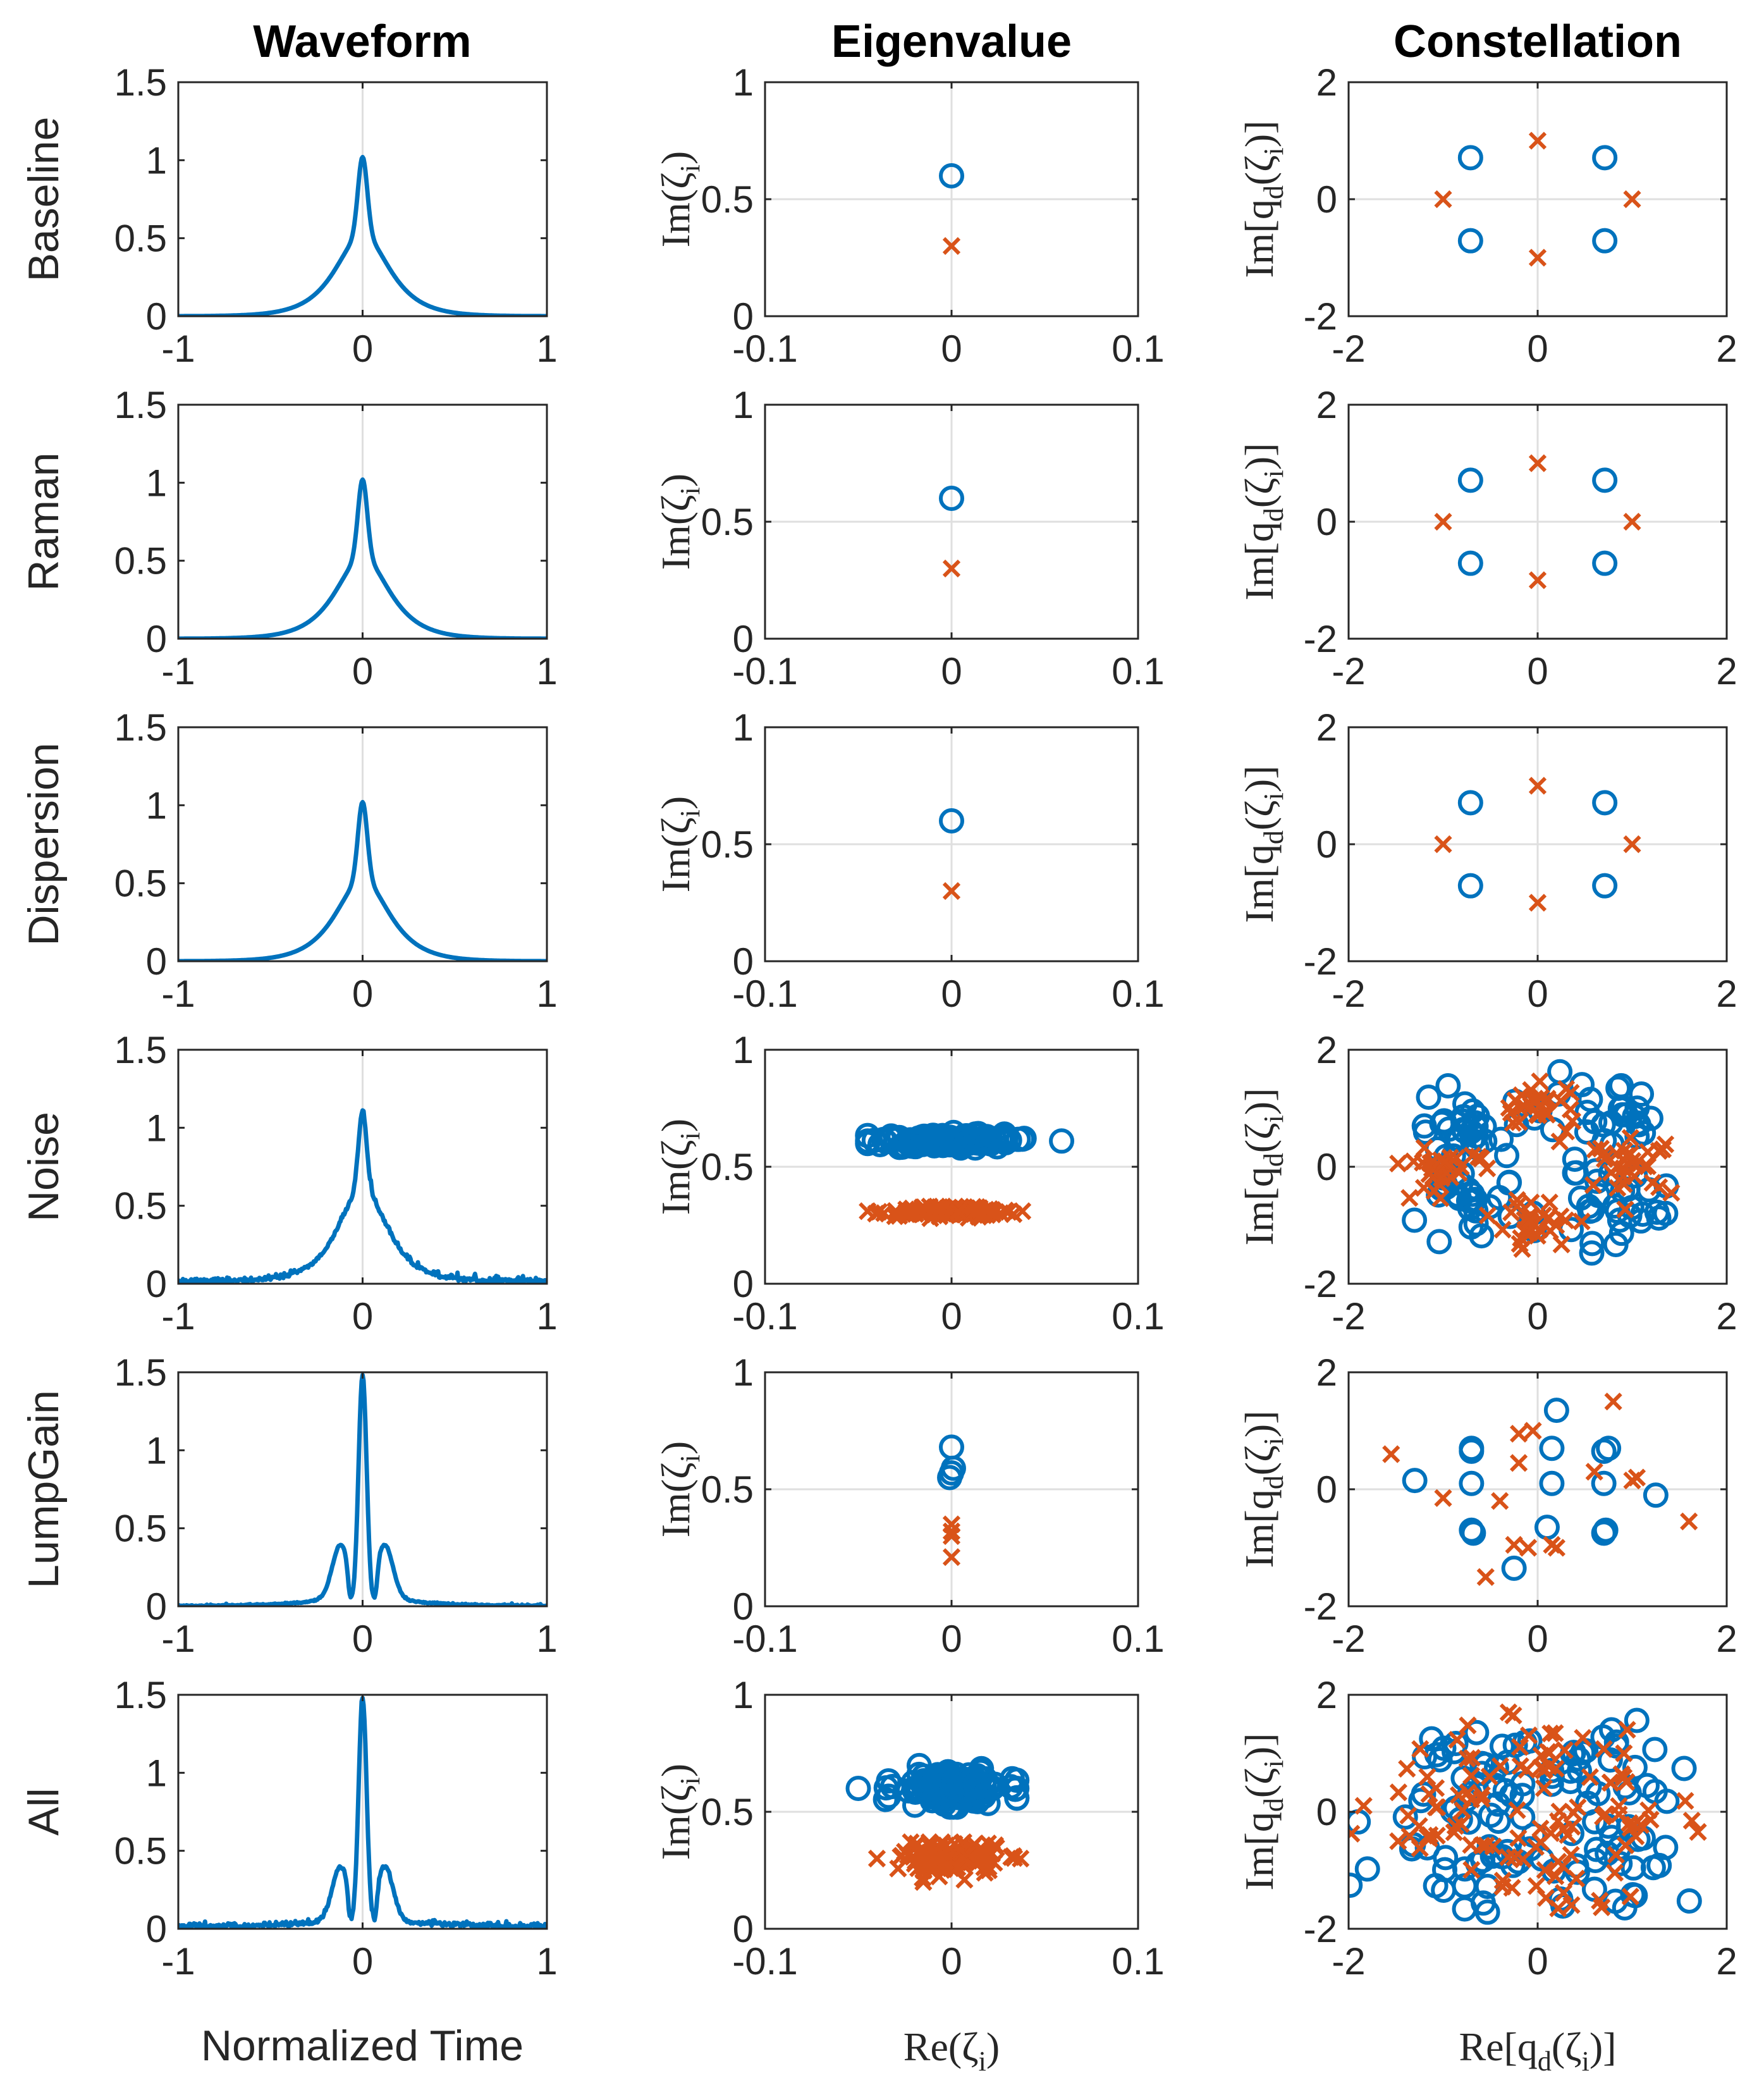  I want to click on waveform-line, so click(362, 1196).